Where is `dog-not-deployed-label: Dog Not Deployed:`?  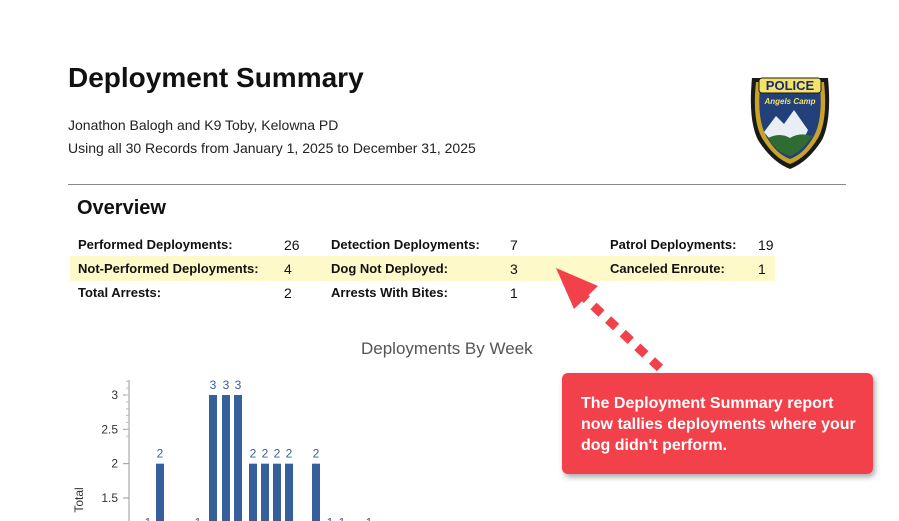 dog-not-deployed-label: Dog Not Deployed: is located at coordinates (389, 268).